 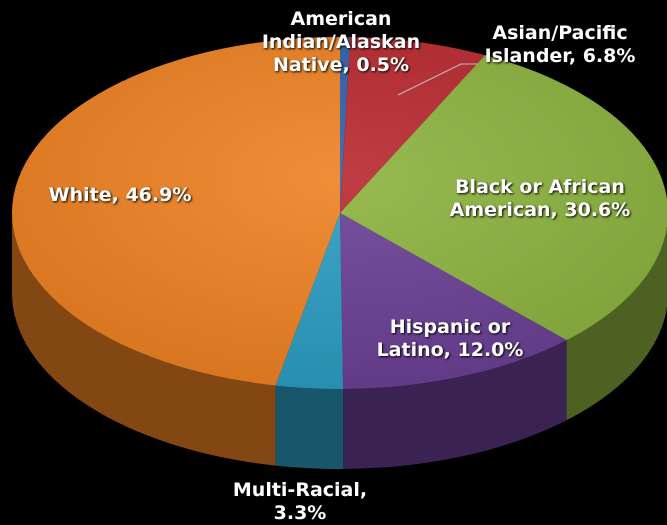 I want to click on slice-label-american-indian: American Indian/Alaskan Native, 0.5%, so click(x=341, y=42).